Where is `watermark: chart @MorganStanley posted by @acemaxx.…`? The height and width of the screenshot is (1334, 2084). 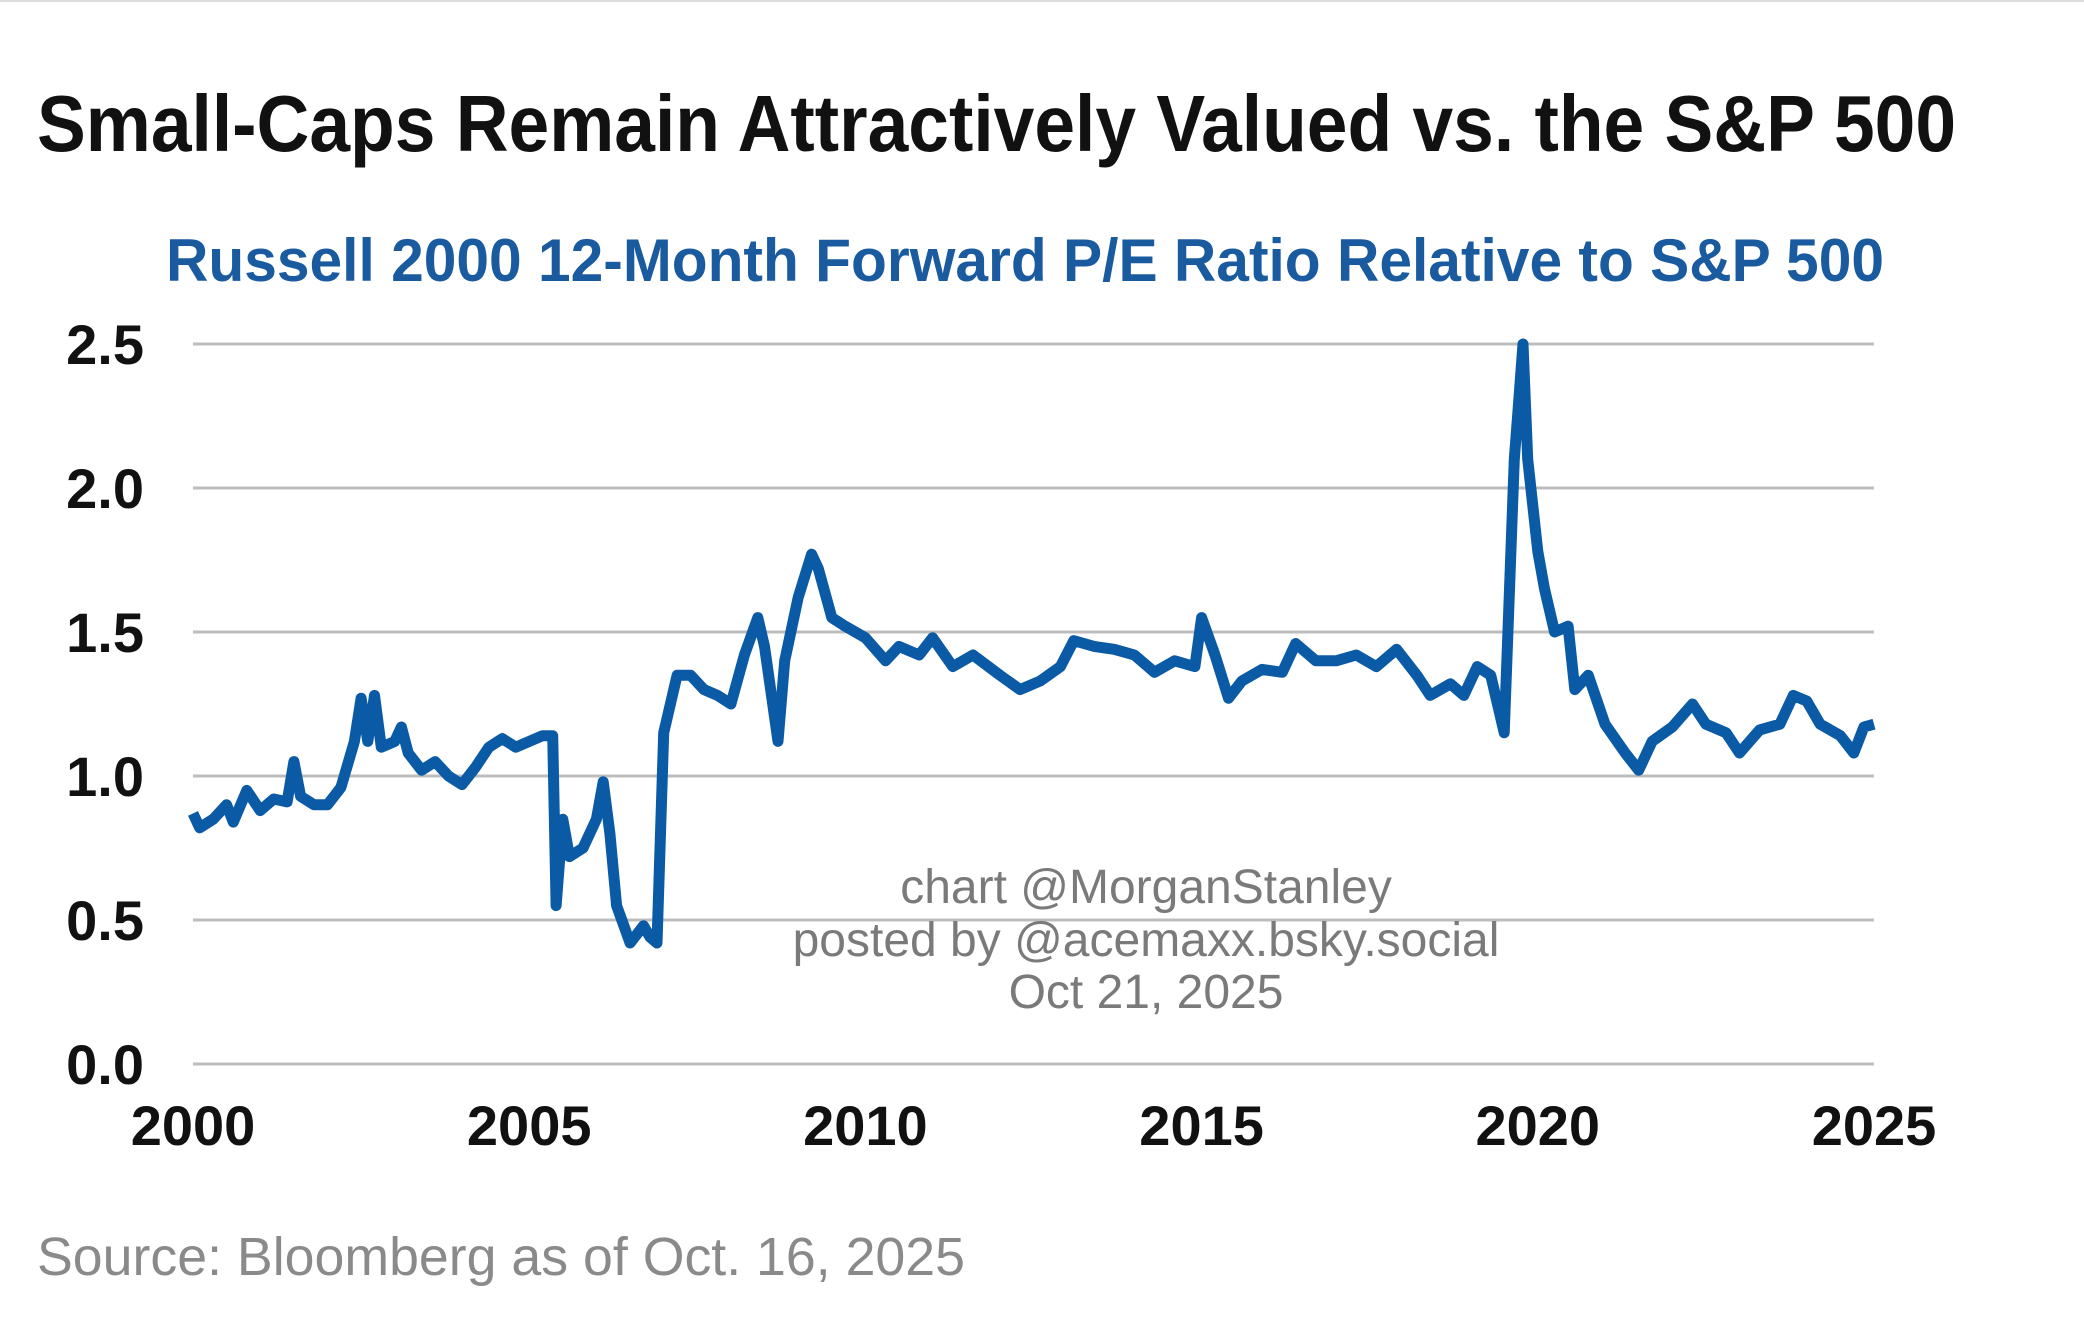 watermark: chart @MorganStanley posted by @acemaxx.… is located at coordinates (1146, 940).